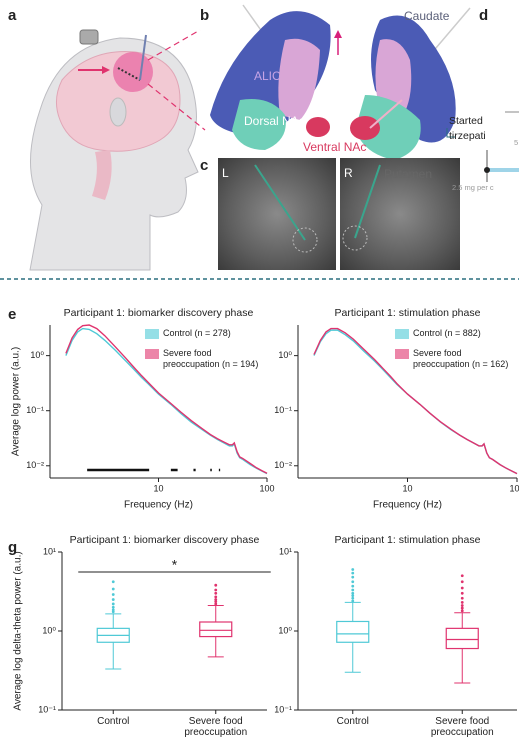  What do you see at coordinates (12, 547) in the screenshot?
I see `panel-label: g` at bounding box center [12, 547].